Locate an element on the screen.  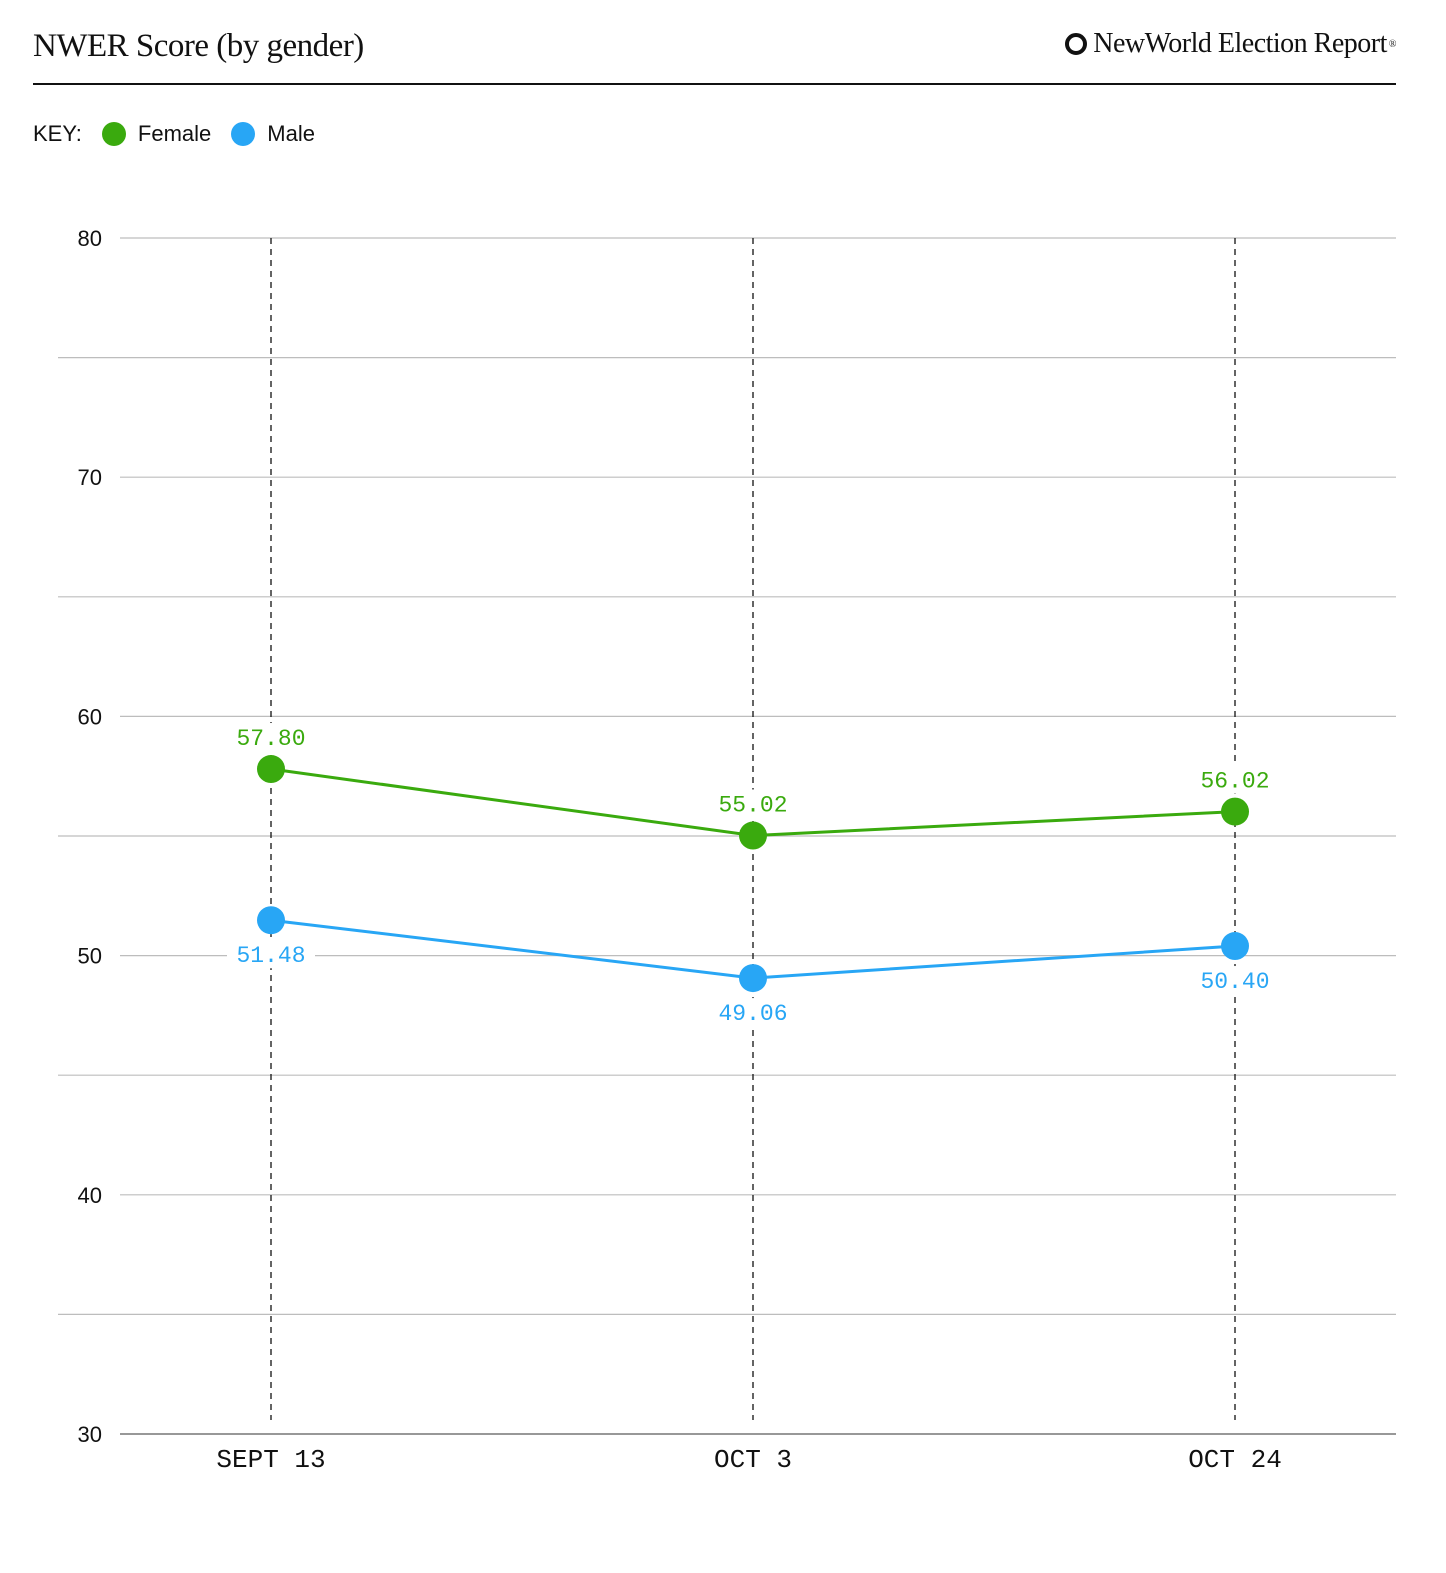
data-label-female: 56.02 is located at coordinates (1234, 782).